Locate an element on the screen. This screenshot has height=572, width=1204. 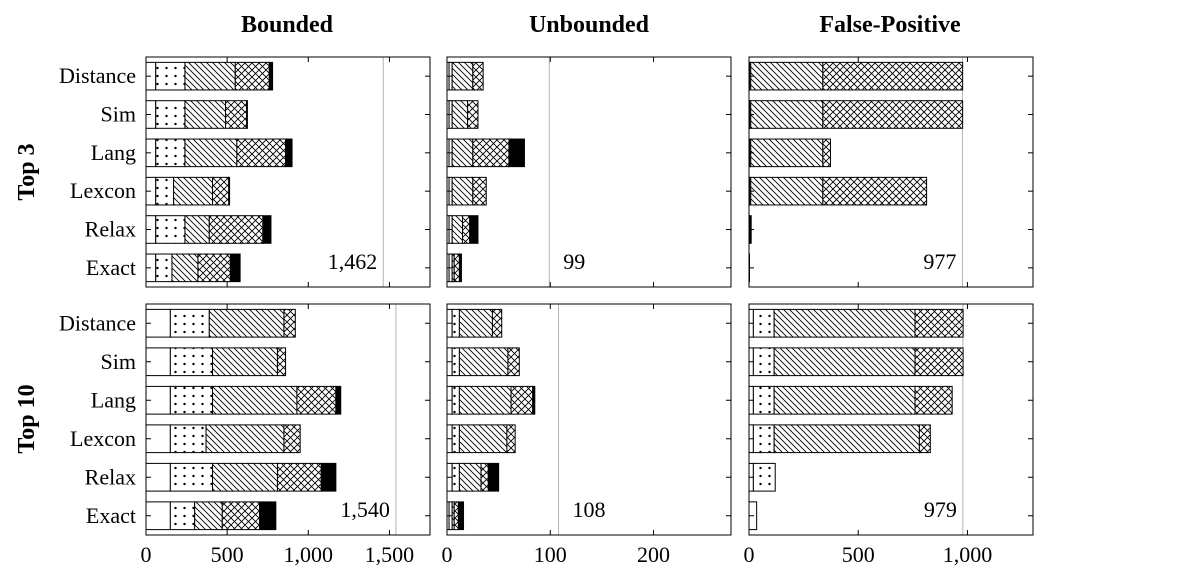
x-tick-label: 100 is located at coordinates (550, 554).